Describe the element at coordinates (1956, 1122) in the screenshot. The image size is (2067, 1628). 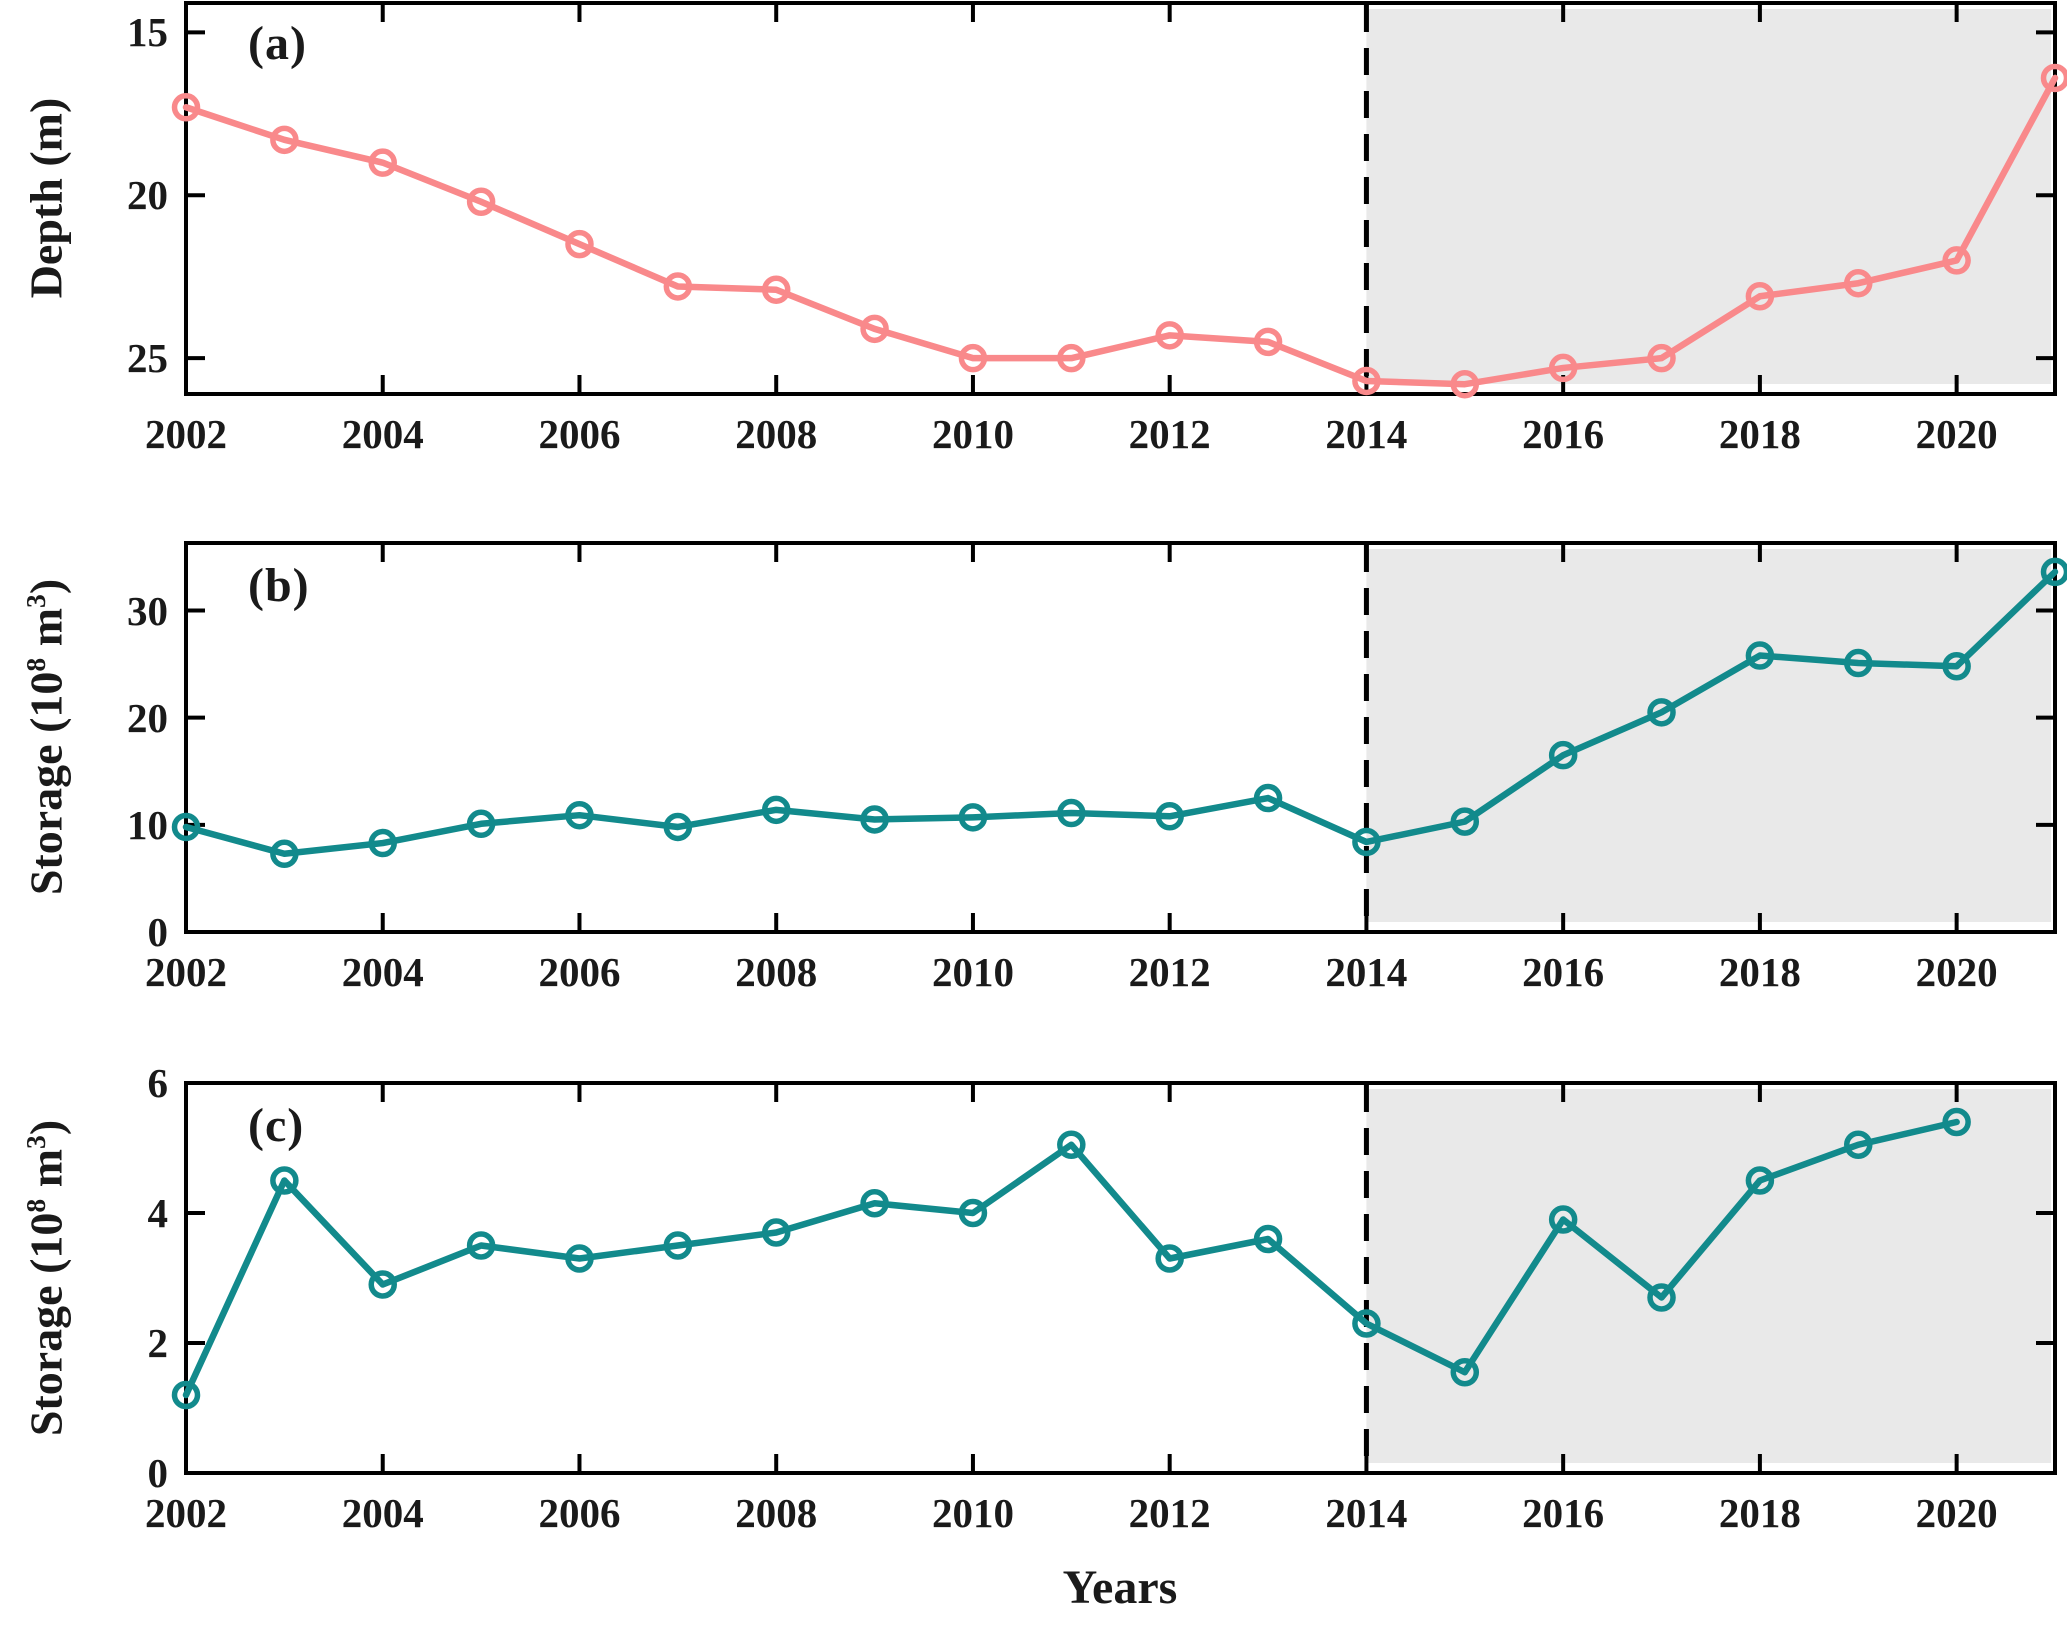
I see `data-point-(c)-2020` at that location.